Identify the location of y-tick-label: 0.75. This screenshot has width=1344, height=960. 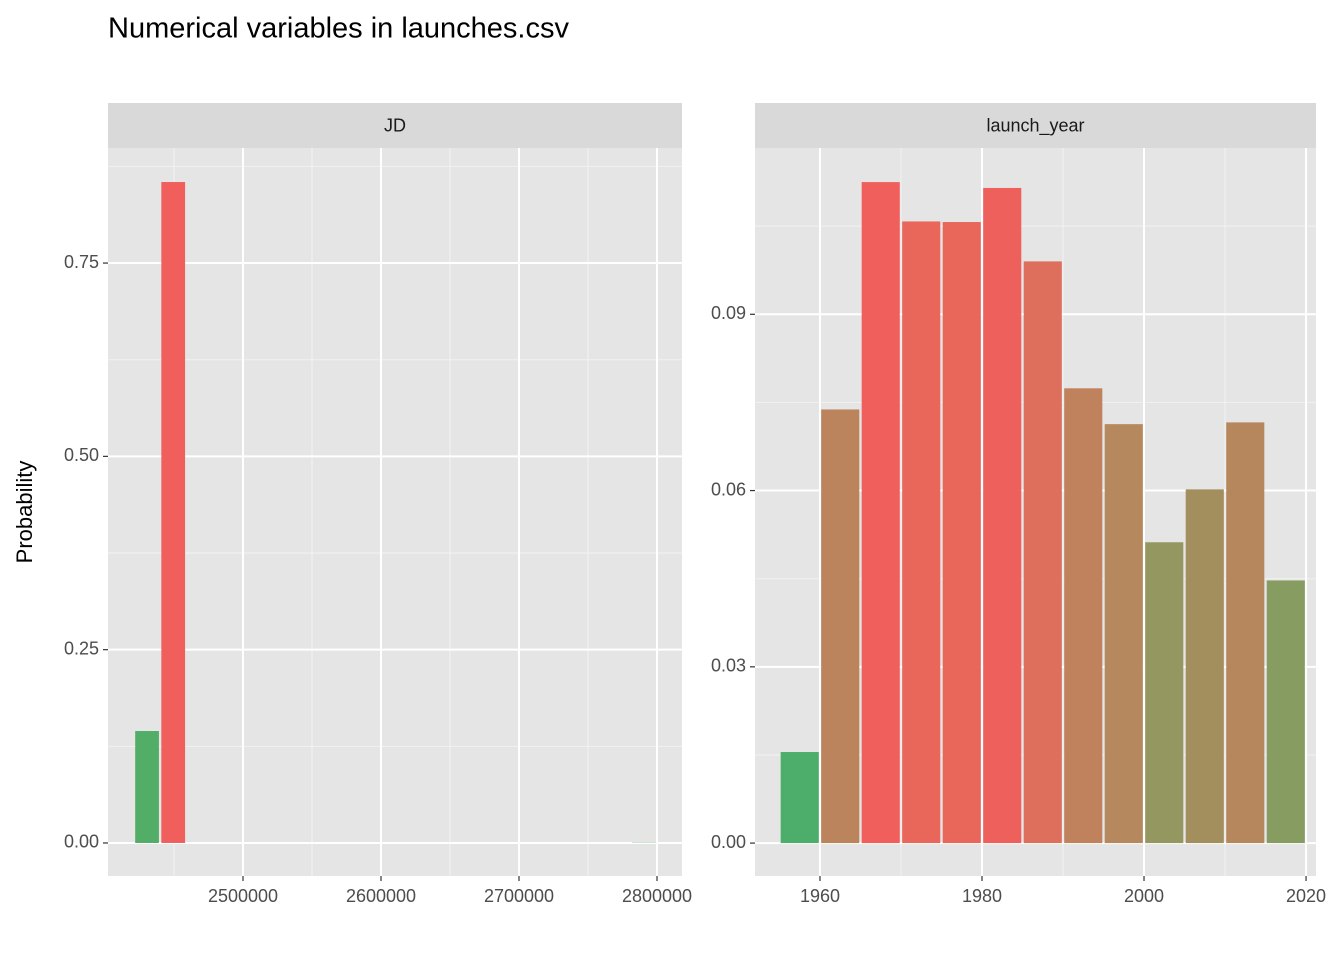
(81, 262).